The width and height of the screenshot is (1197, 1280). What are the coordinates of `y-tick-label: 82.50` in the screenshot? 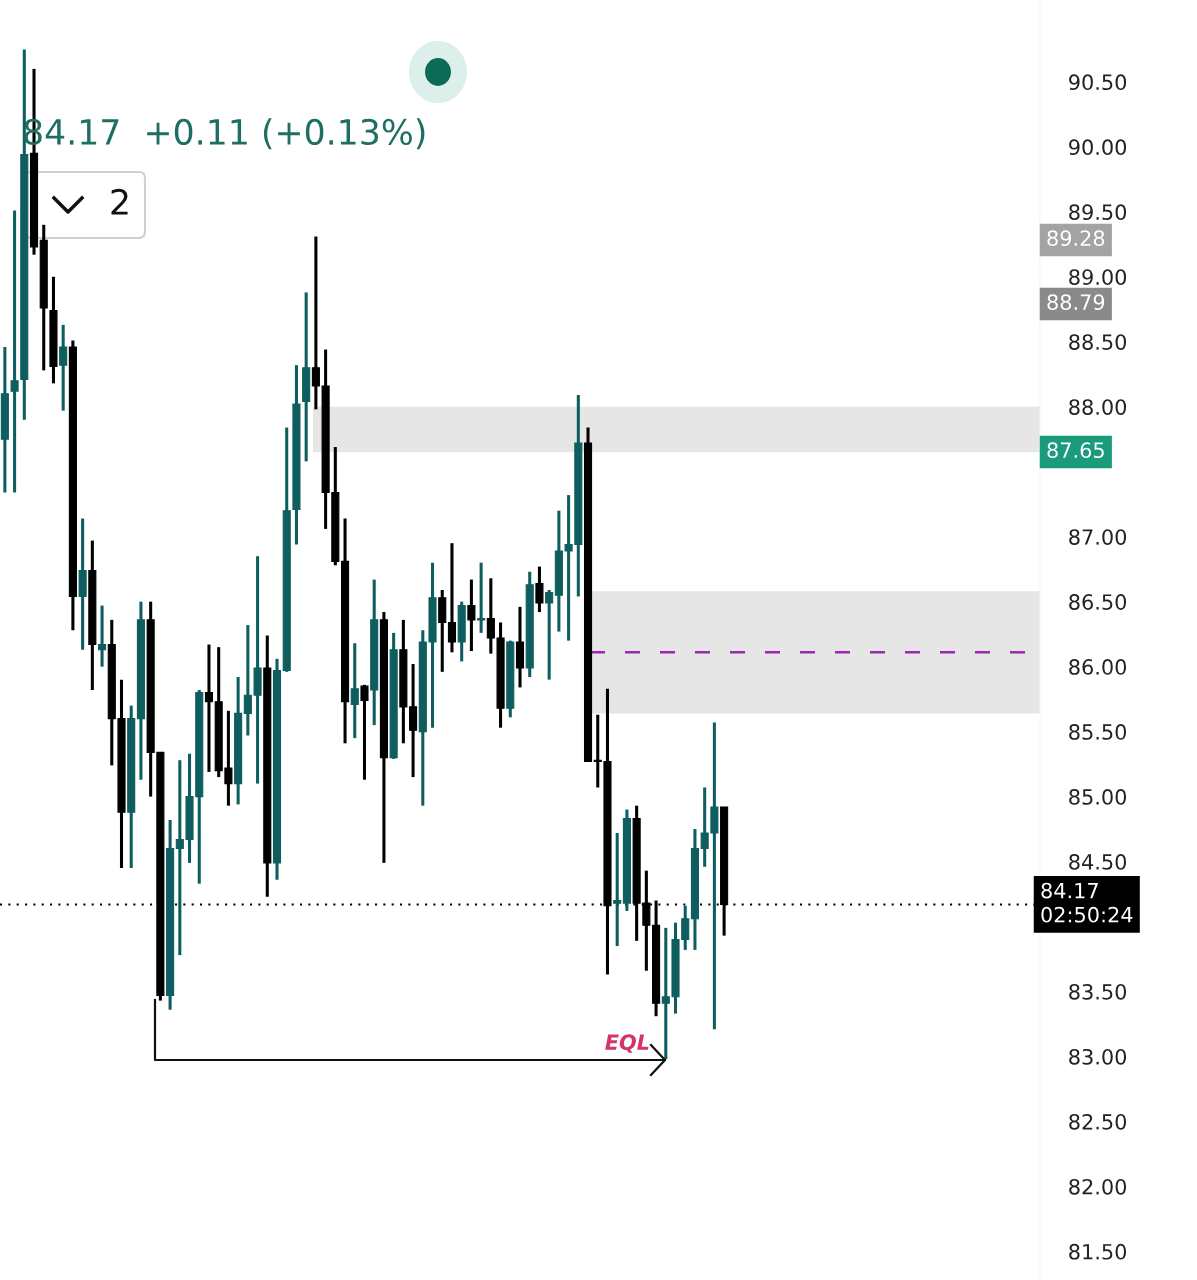 It's located at (1098, 1121).